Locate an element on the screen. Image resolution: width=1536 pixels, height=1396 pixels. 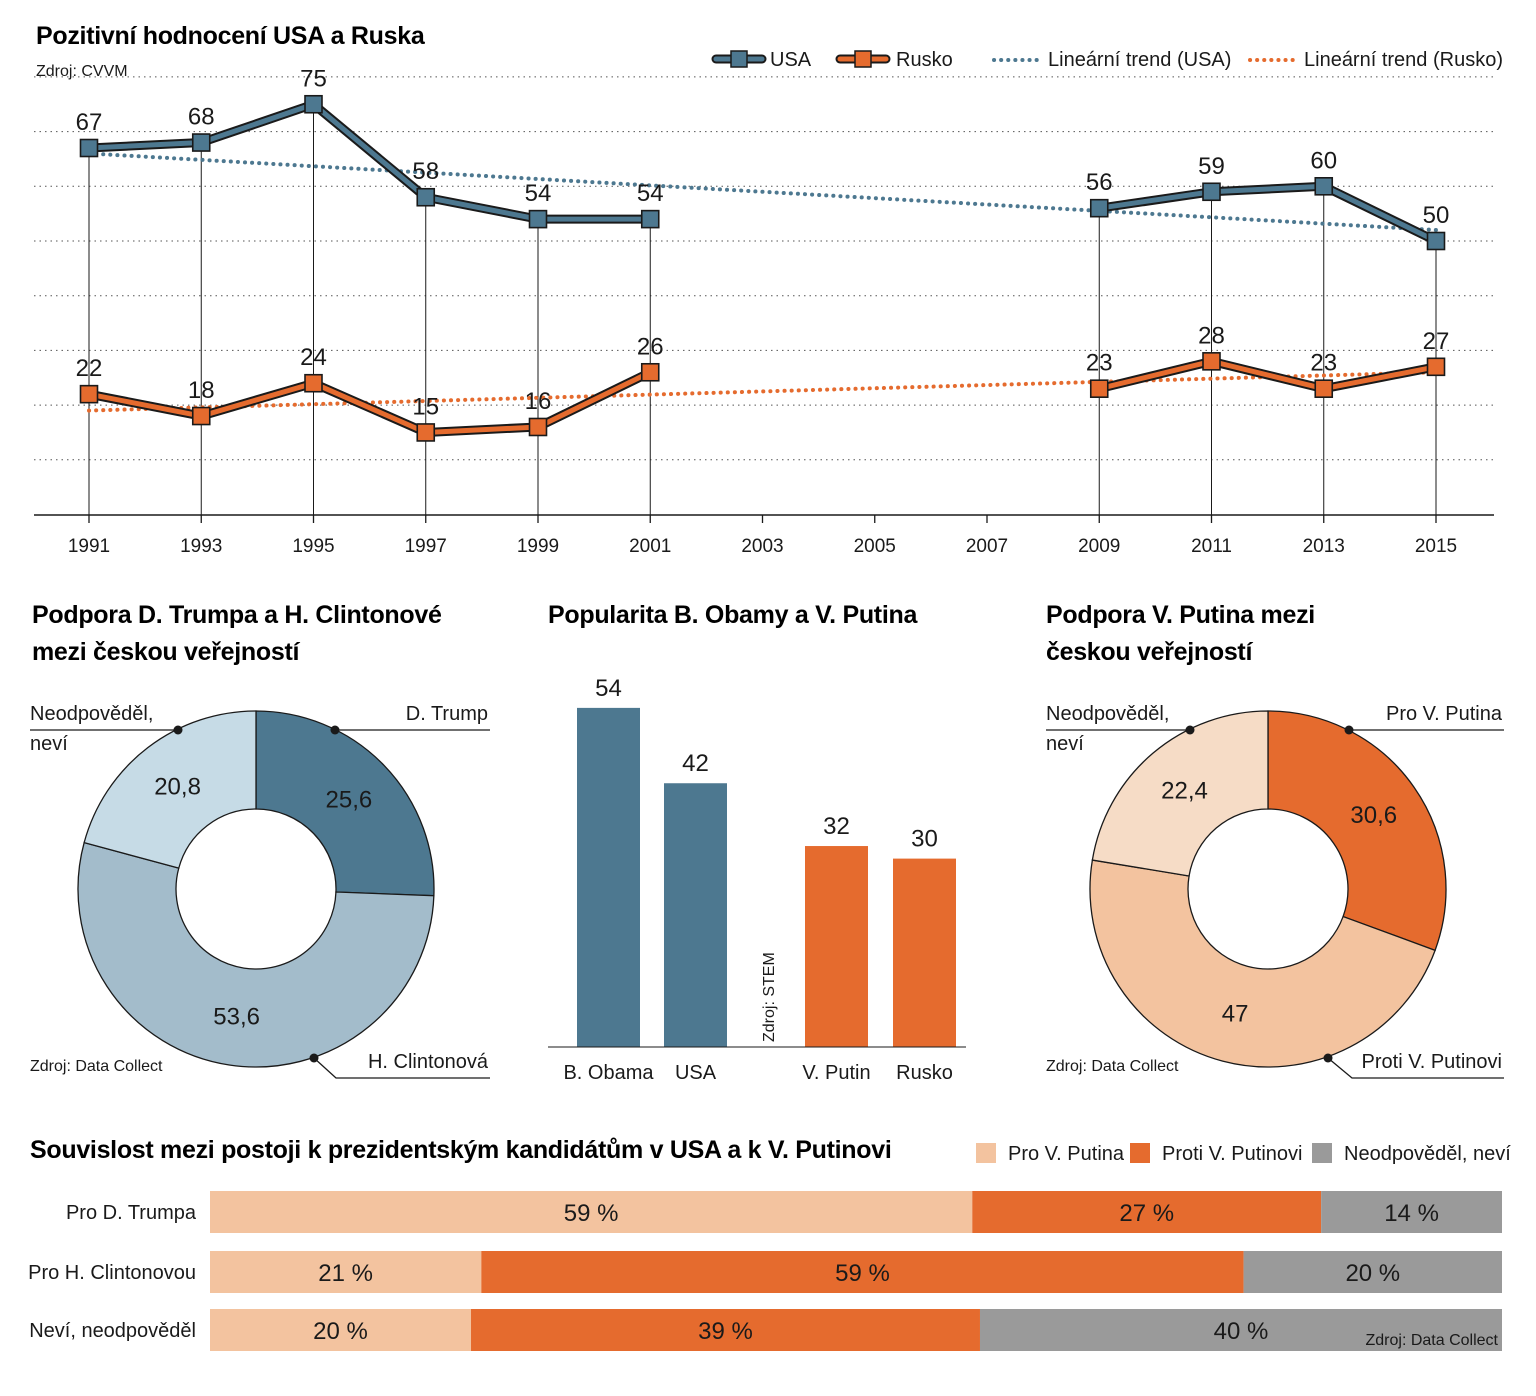
donut1-callouts: Neodpověděl, neví D. Trump H. Clintonová is located at coordinates (260, 891).